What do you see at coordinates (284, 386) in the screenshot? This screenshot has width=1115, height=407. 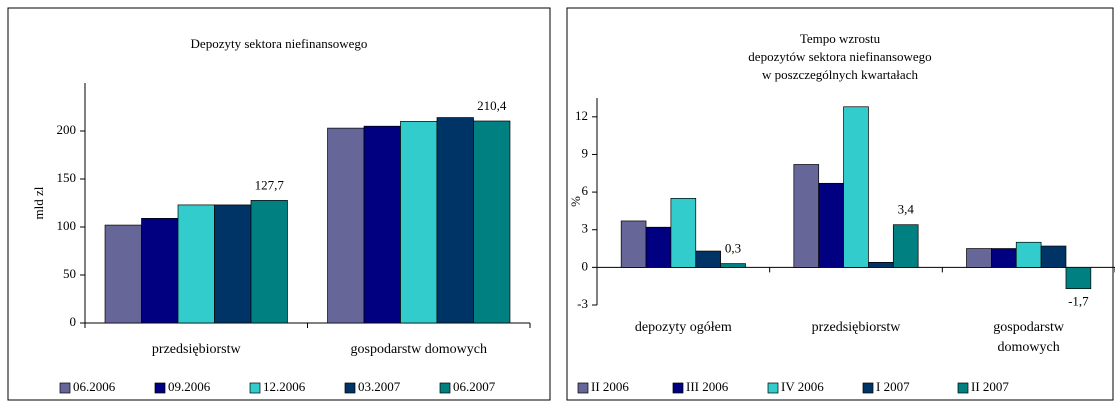 I see `legend-label: 12.2006` at bounding box center [284, 386].